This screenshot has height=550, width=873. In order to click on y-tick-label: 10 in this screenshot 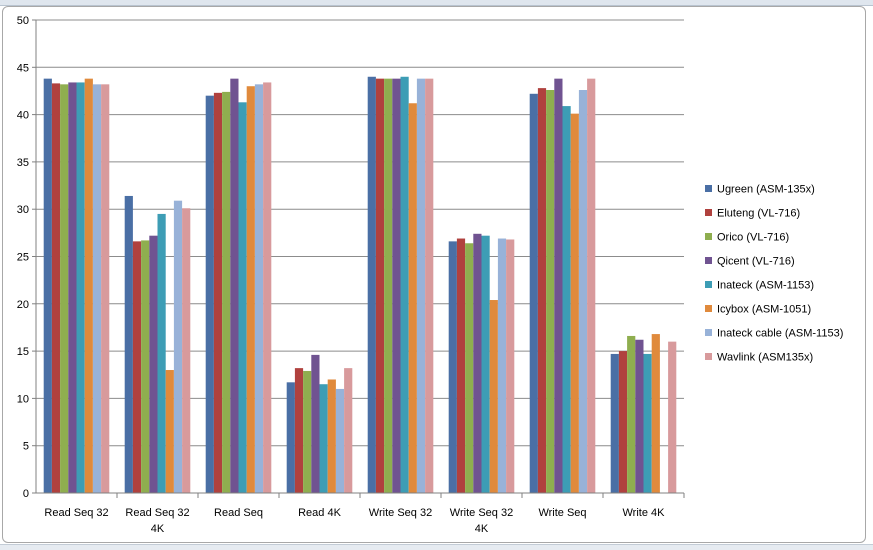, I will do `click(23, 399)`.